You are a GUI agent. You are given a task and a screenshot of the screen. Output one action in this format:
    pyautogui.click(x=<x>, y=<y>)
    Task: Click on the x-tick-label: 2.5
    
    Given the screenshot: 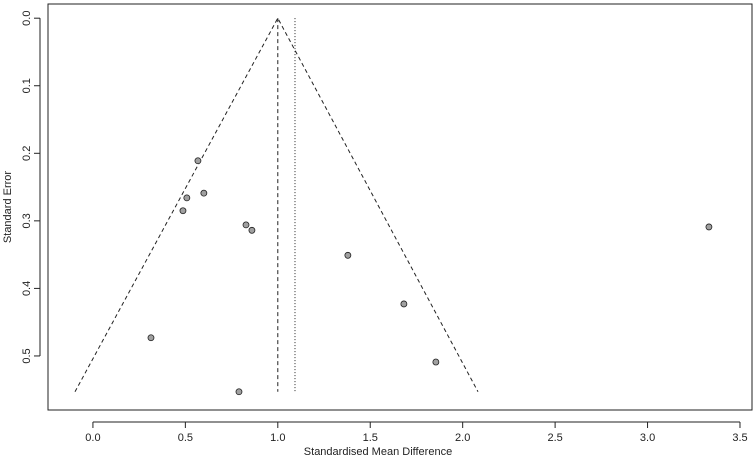 What is the action you would take?
    pyautogui.click(x=554, y=438)
    